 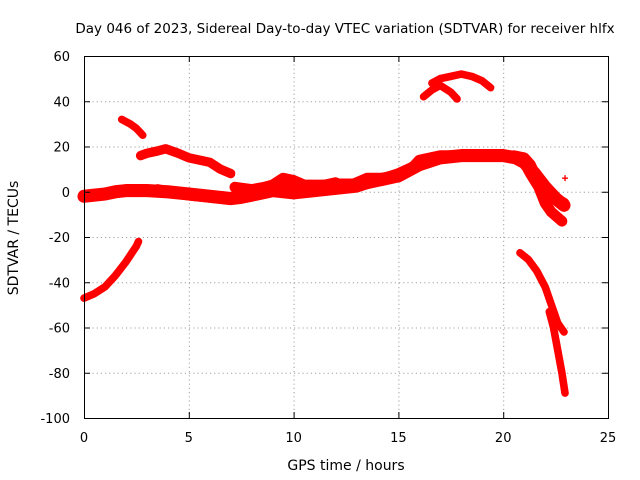 I want to click on y-tick-label: -80, so click(x=59, y=374).